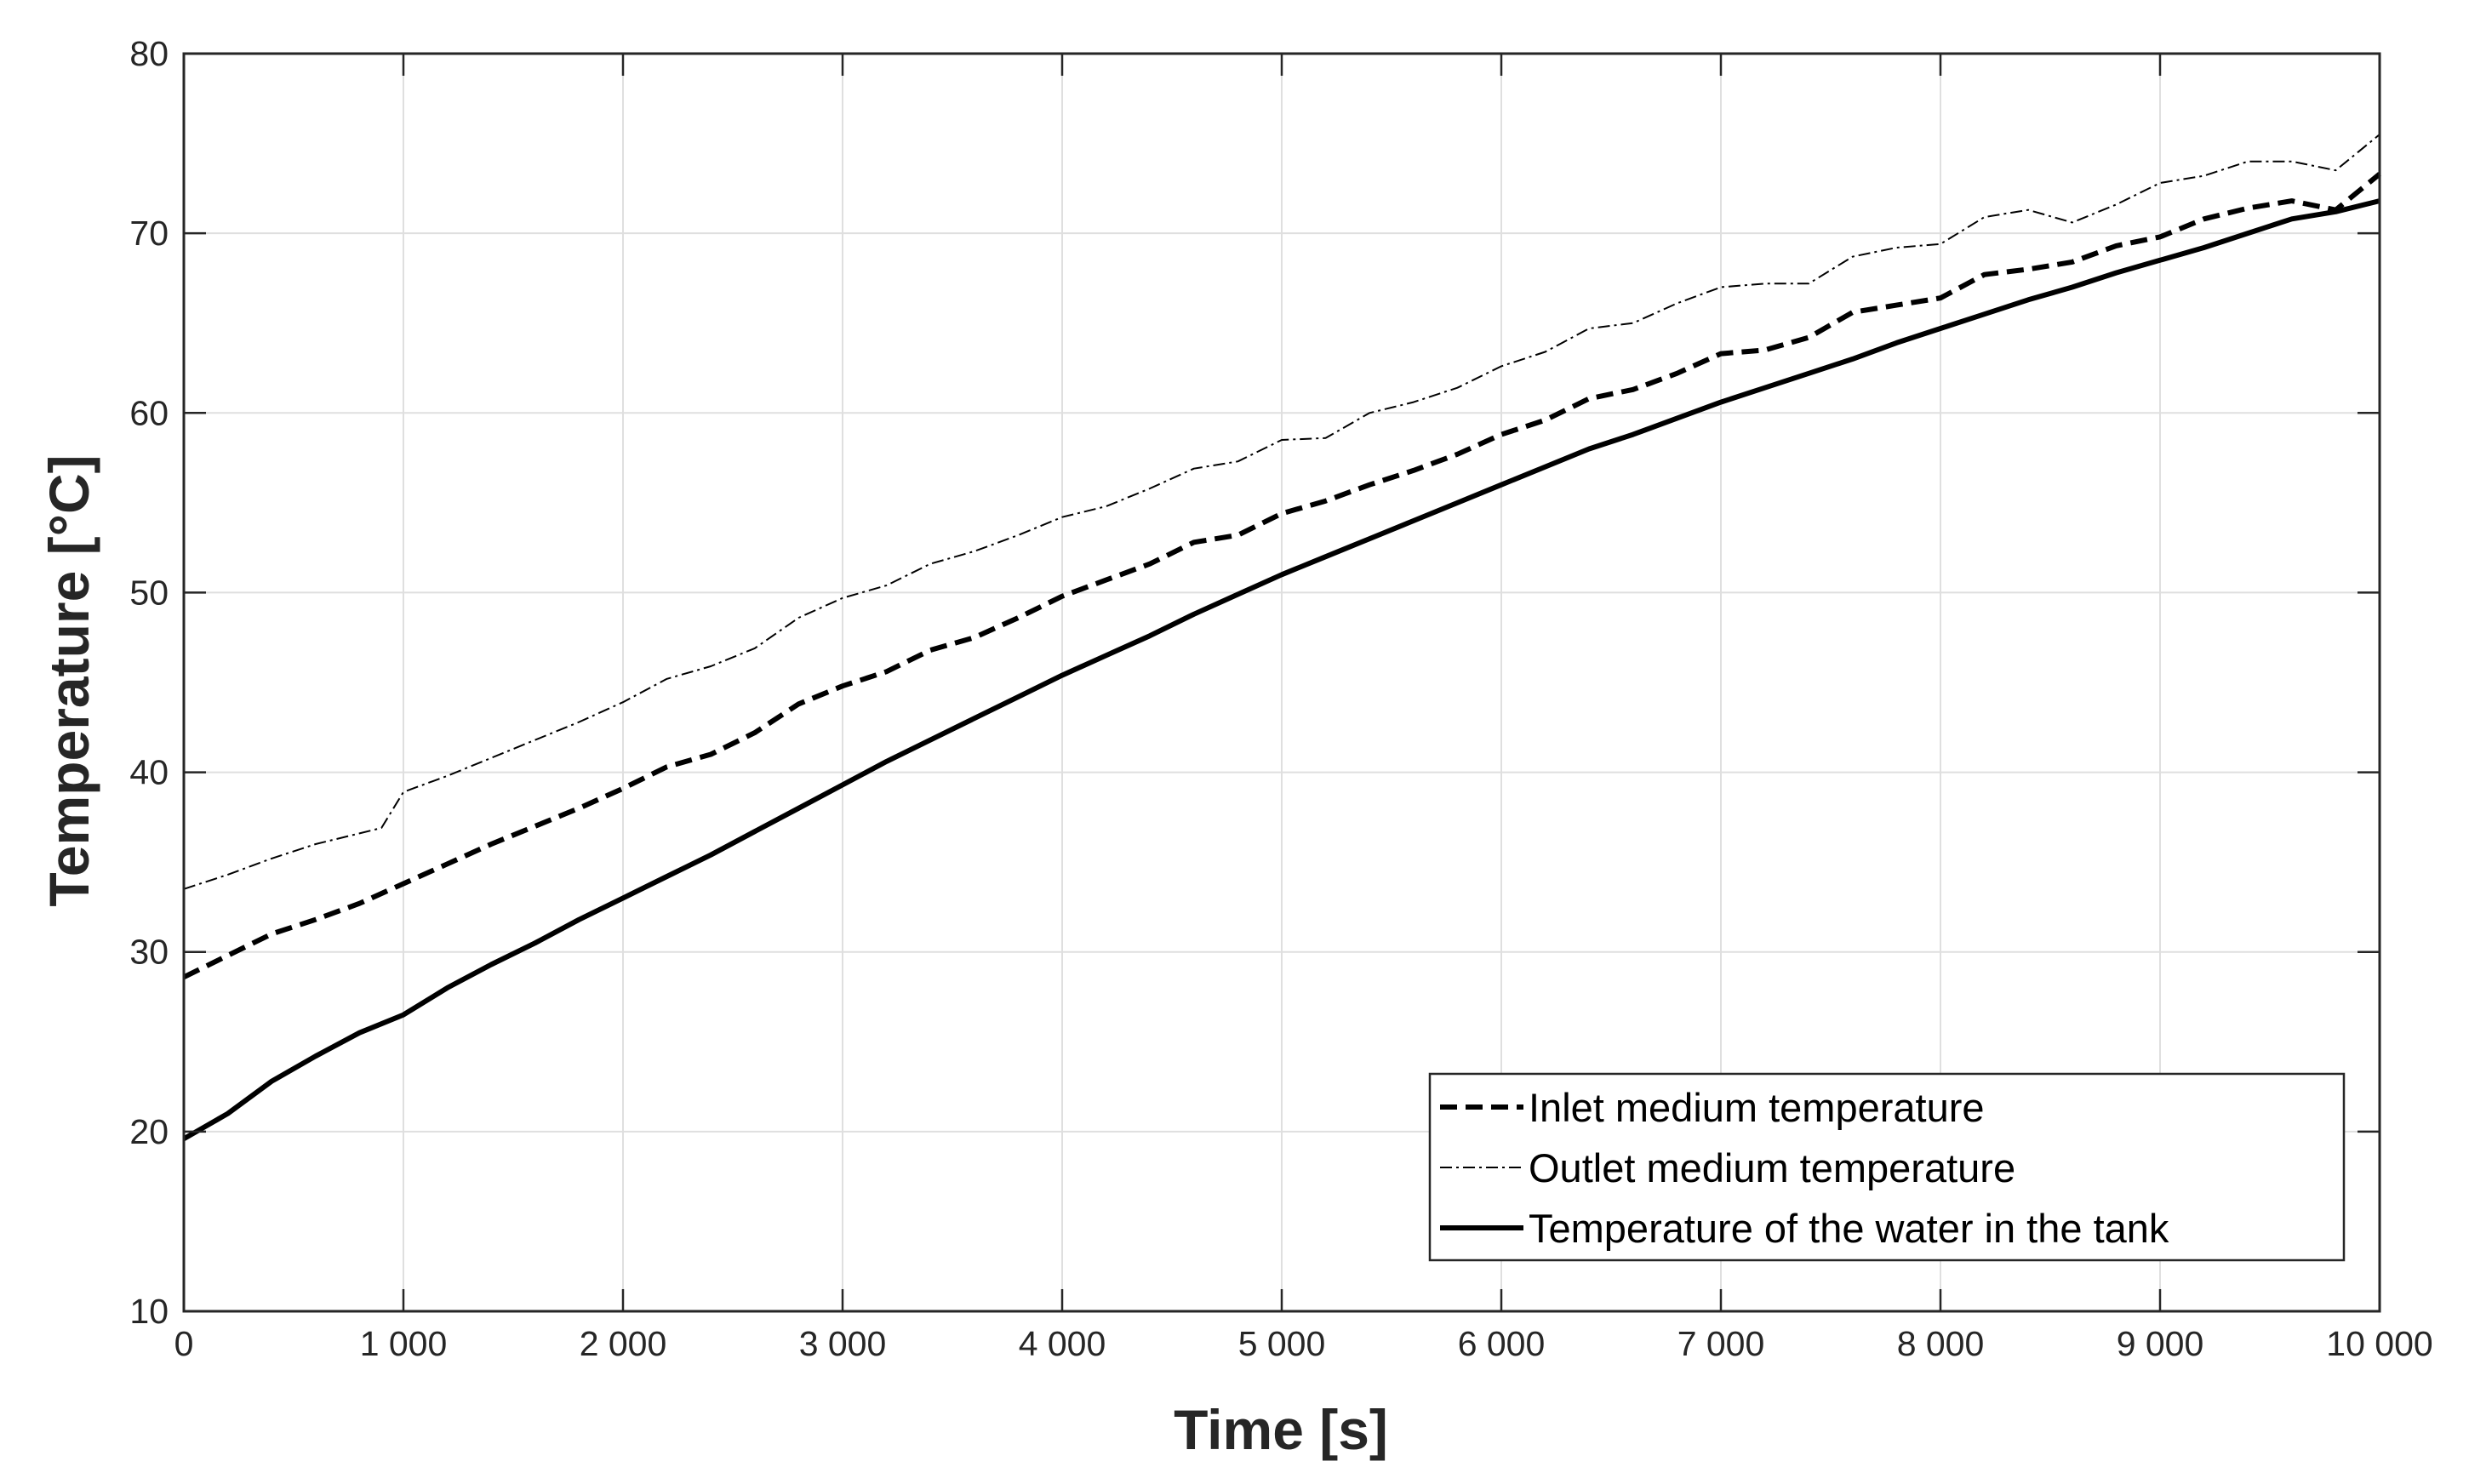 This screenshot has height=1484, width=2469. I want to click on y-tick-label: 80, so click(149, 53).